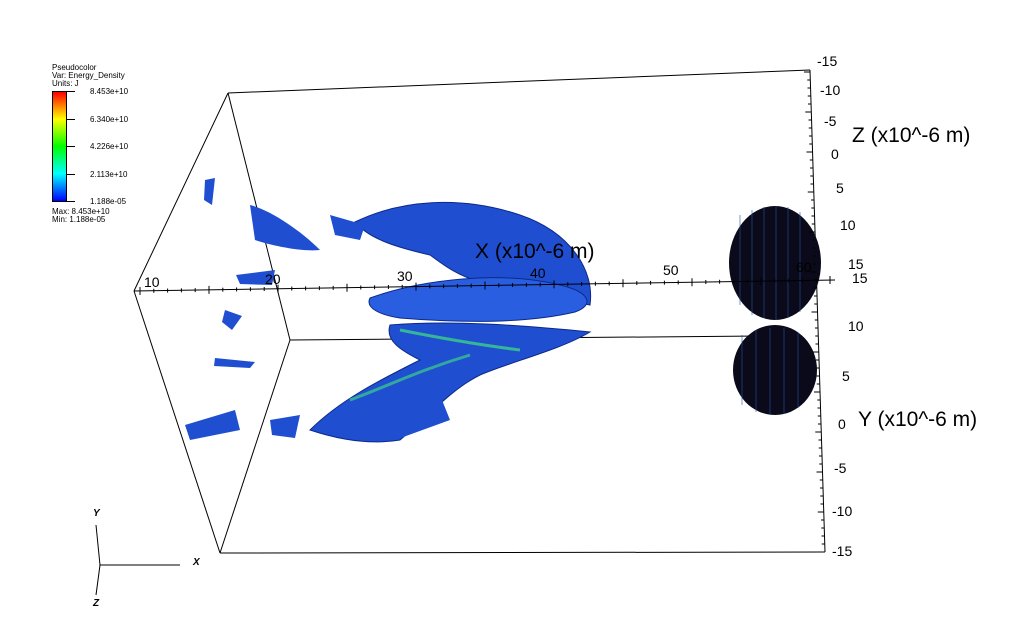  I want to click on fragment-upper-left, so click(285, 228).